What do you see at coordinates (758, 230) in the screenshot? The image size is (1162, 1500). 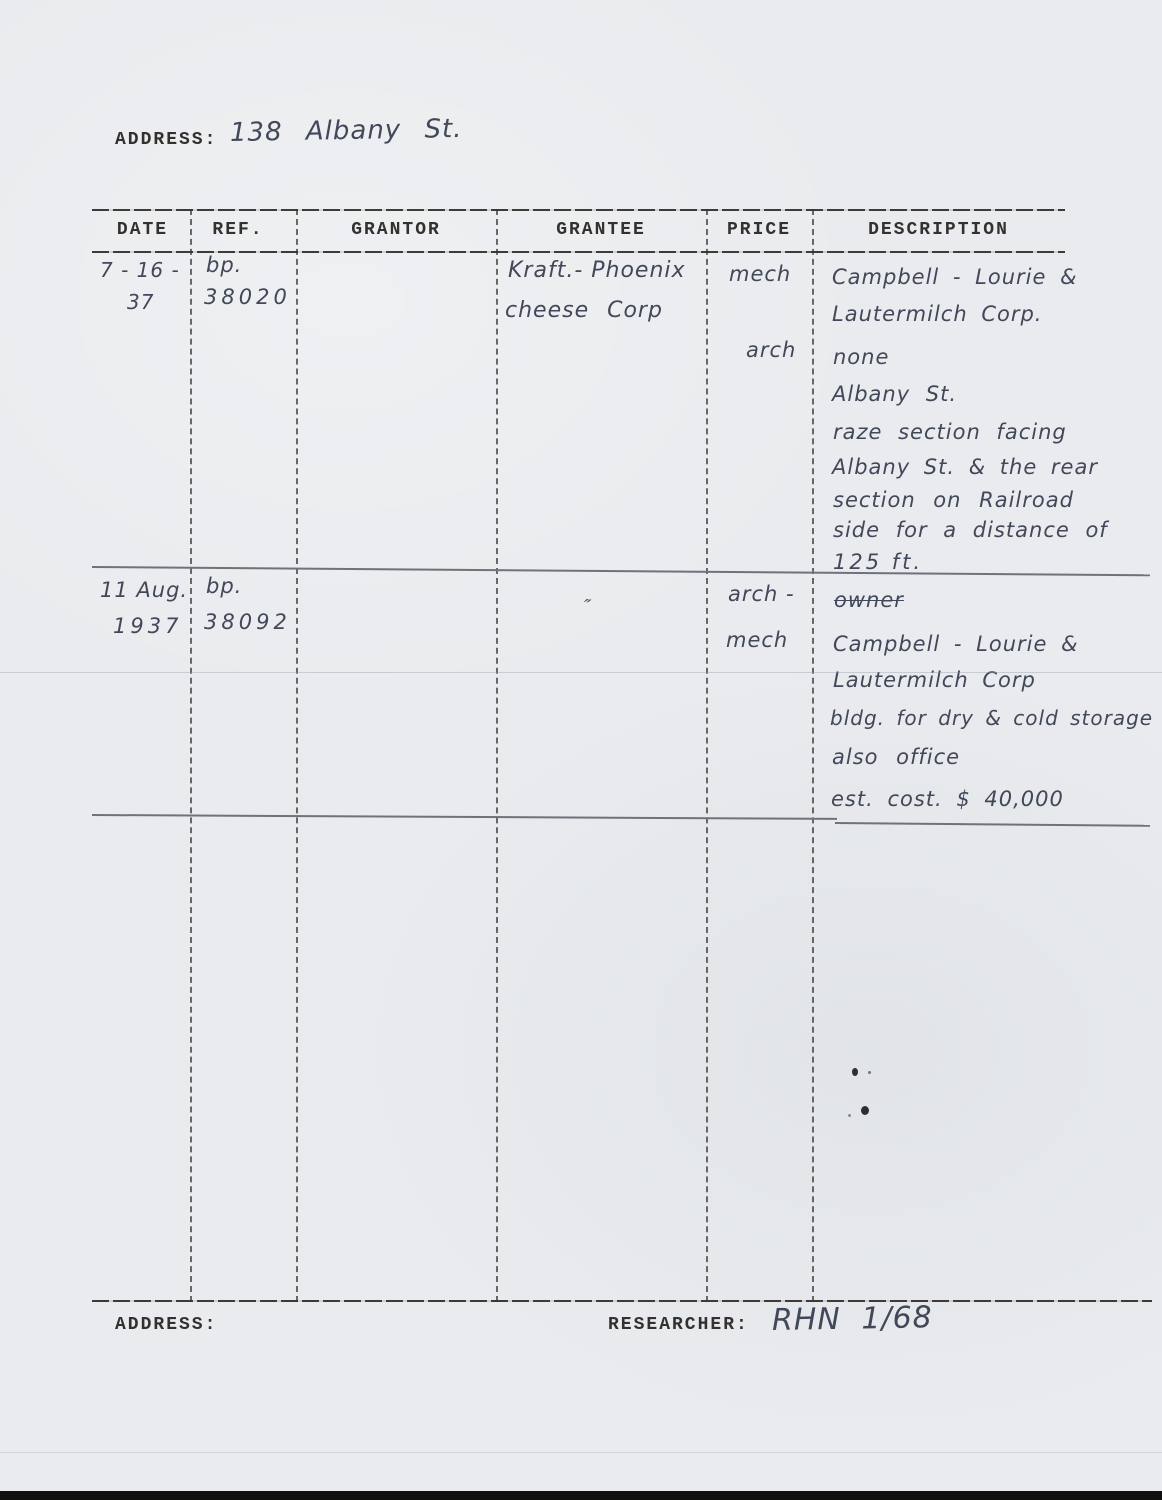 I see `column-header-price: PRICE` at bounding box center [758, 230].